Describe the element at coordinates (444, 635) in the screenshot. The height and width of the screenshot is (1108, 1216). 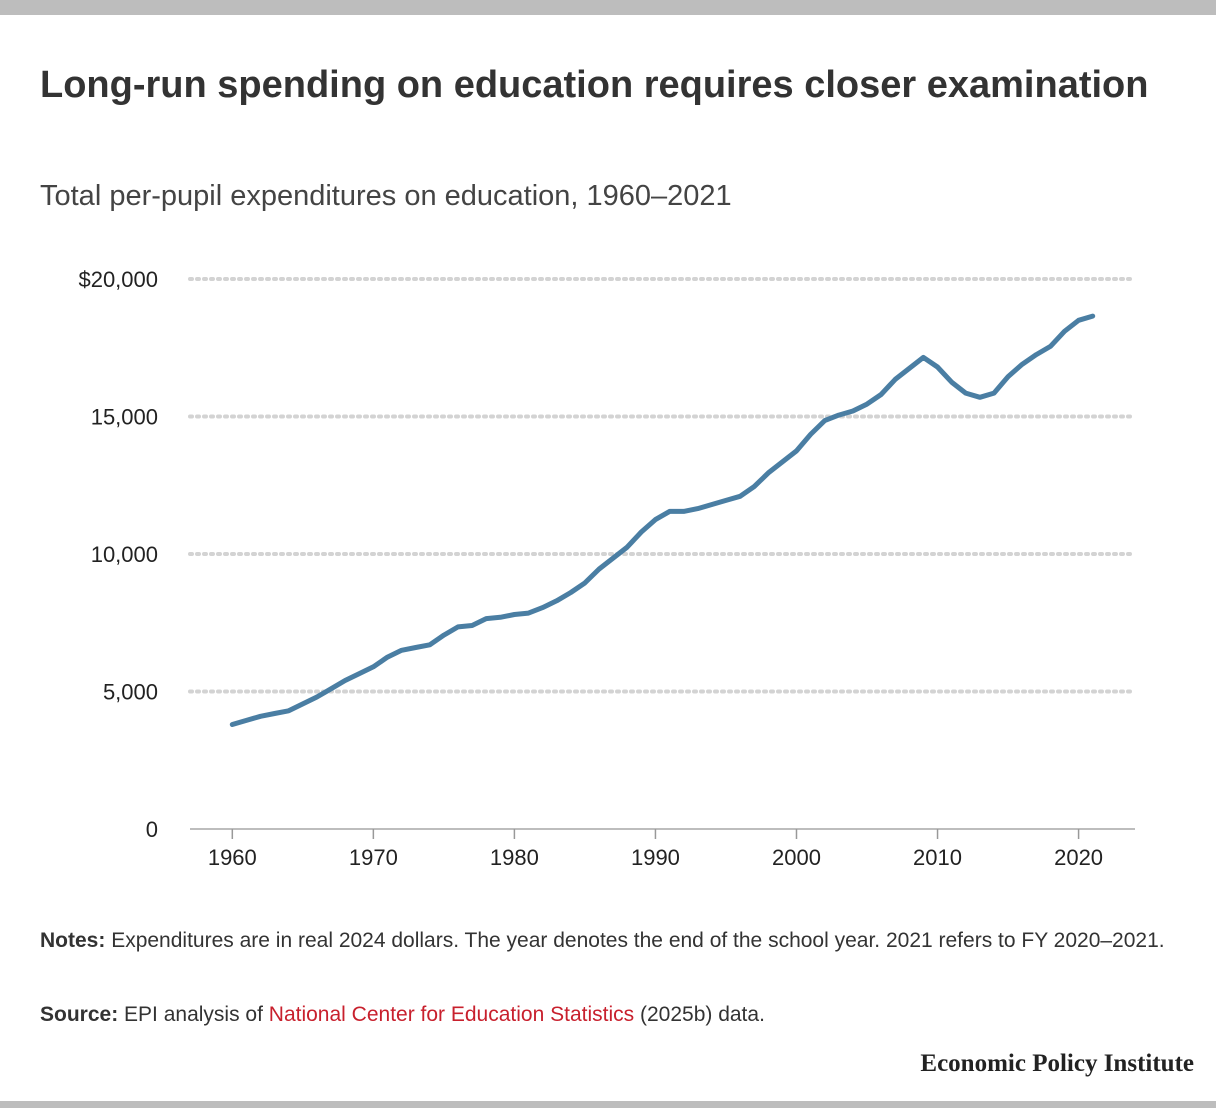
I see `data-point-1975` at that location.